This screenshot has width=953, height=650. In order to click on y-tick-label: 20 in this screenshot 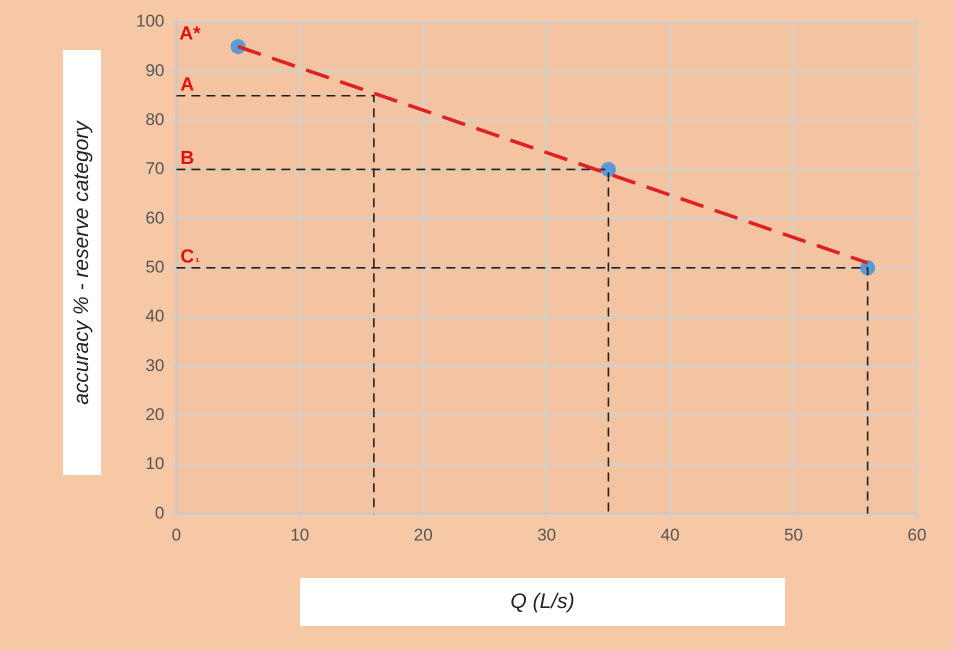, I will do `click(154, 414)`.